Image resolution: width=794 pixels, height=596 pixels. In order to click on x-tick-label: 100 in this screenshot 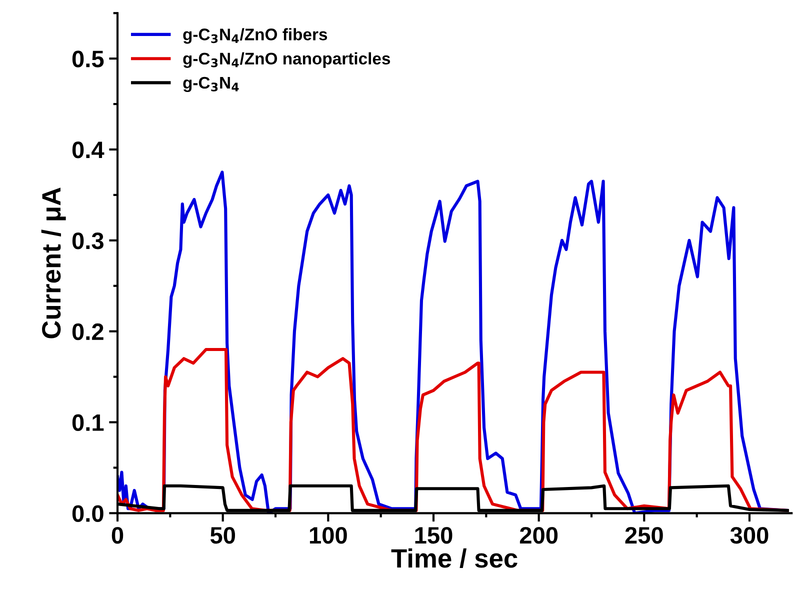, I will do `click(328, 535)`.